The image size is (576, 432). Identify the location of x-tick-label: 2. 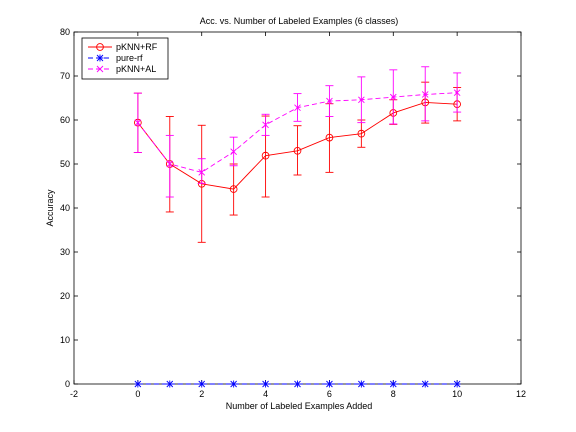
(201, 394).